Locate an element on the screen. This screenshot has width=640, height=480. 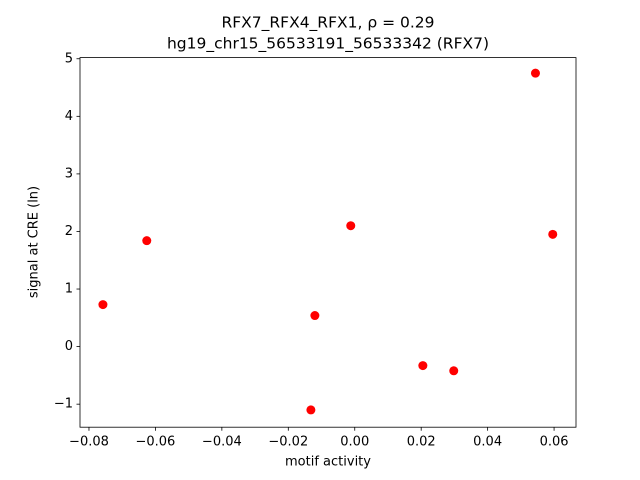
x-tick-label: 0.04 is located at coordinates (487, 442).